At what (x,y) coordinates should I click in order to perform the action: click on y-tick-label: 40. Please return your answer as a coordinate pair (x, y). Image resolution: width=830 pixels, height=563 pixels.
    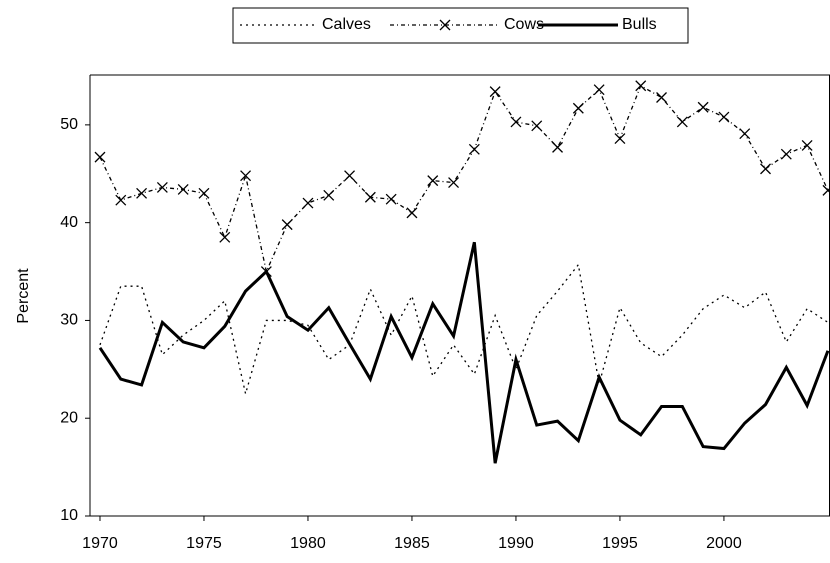
    Looking at the image, I should click on (69, 222).